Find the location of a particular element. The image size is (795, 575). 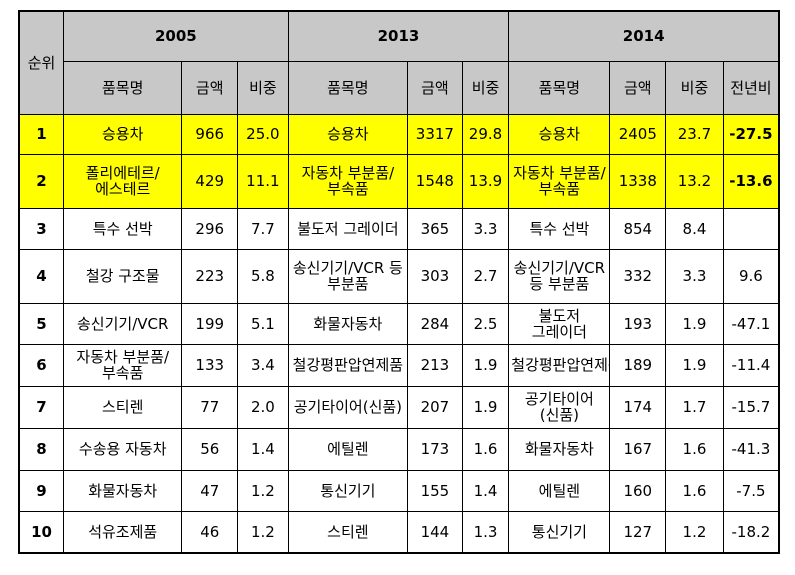

share-2013-cell: 13.9 is located at coordinates (485, 181).